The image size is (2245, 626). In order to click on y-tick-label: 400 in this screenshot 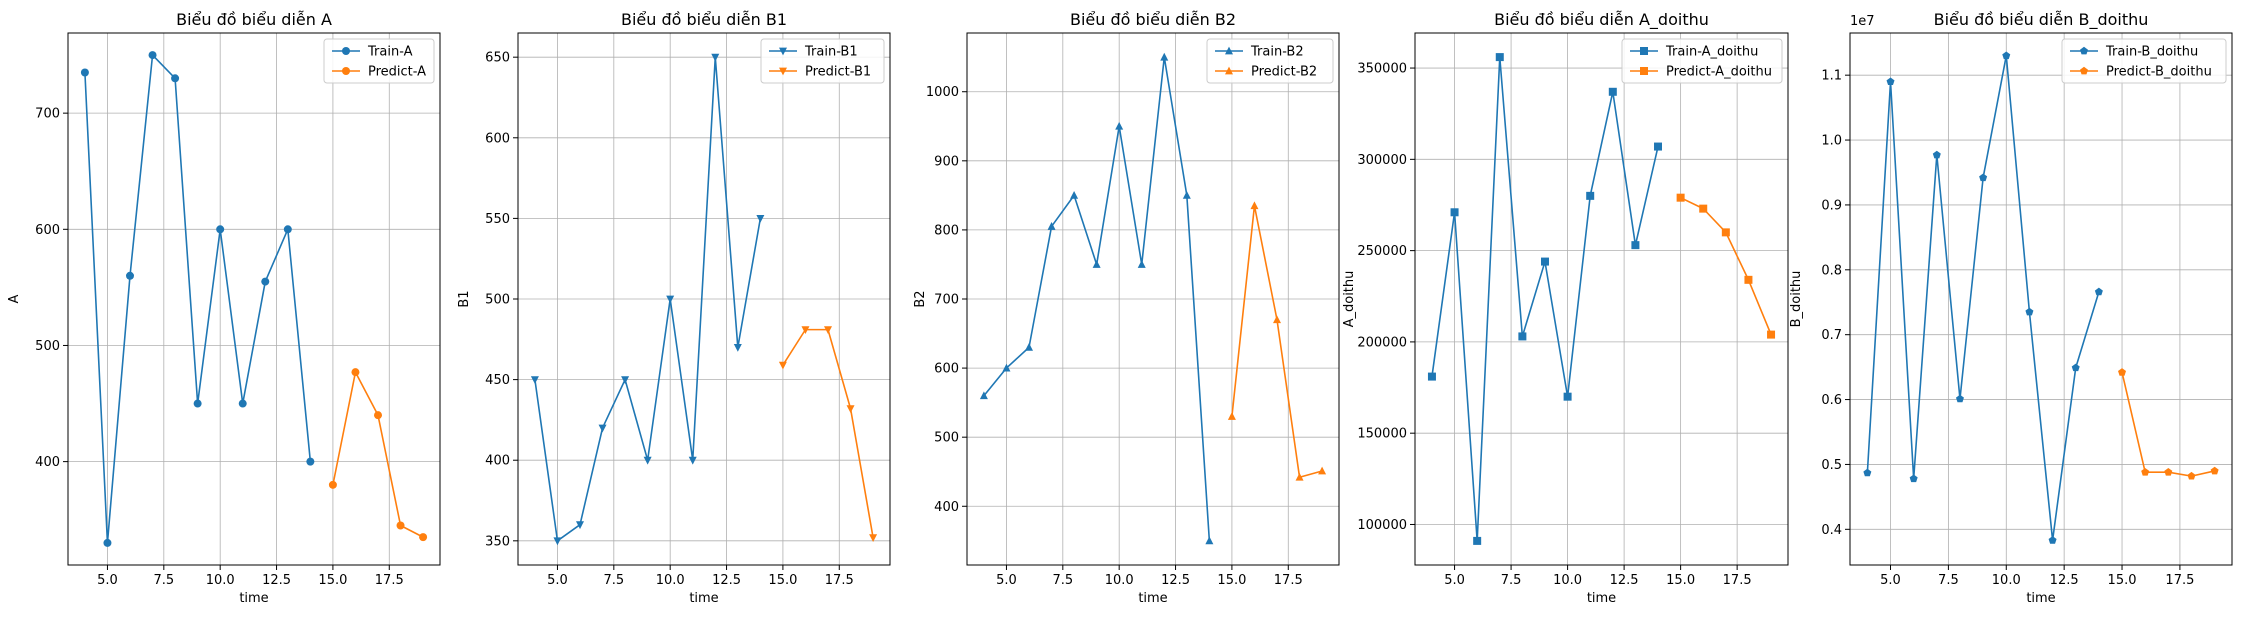, I will do `click(946, 507)`.